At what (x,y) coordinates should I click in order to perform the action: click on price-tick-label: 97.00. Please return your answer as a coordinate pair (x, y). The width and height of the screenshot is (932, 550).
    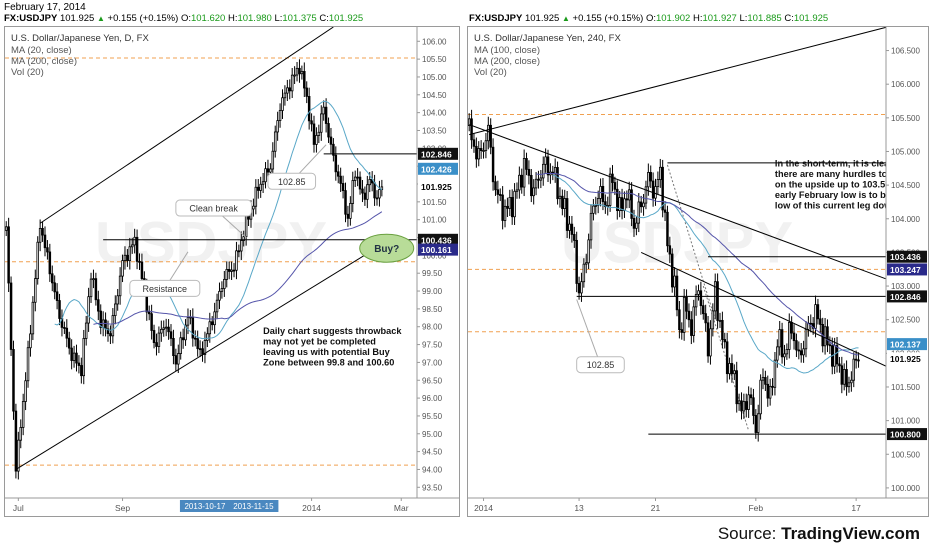
    Looking at the image, I should click on (432, 362).